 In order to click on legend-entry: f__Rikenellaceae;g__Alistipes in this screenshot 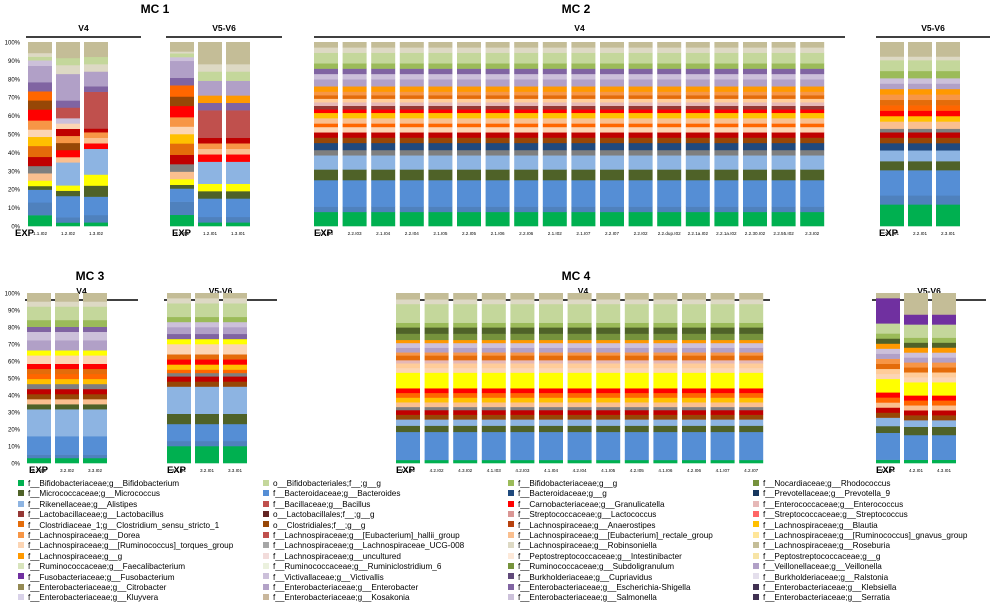, I will do `click(77, 504)`.